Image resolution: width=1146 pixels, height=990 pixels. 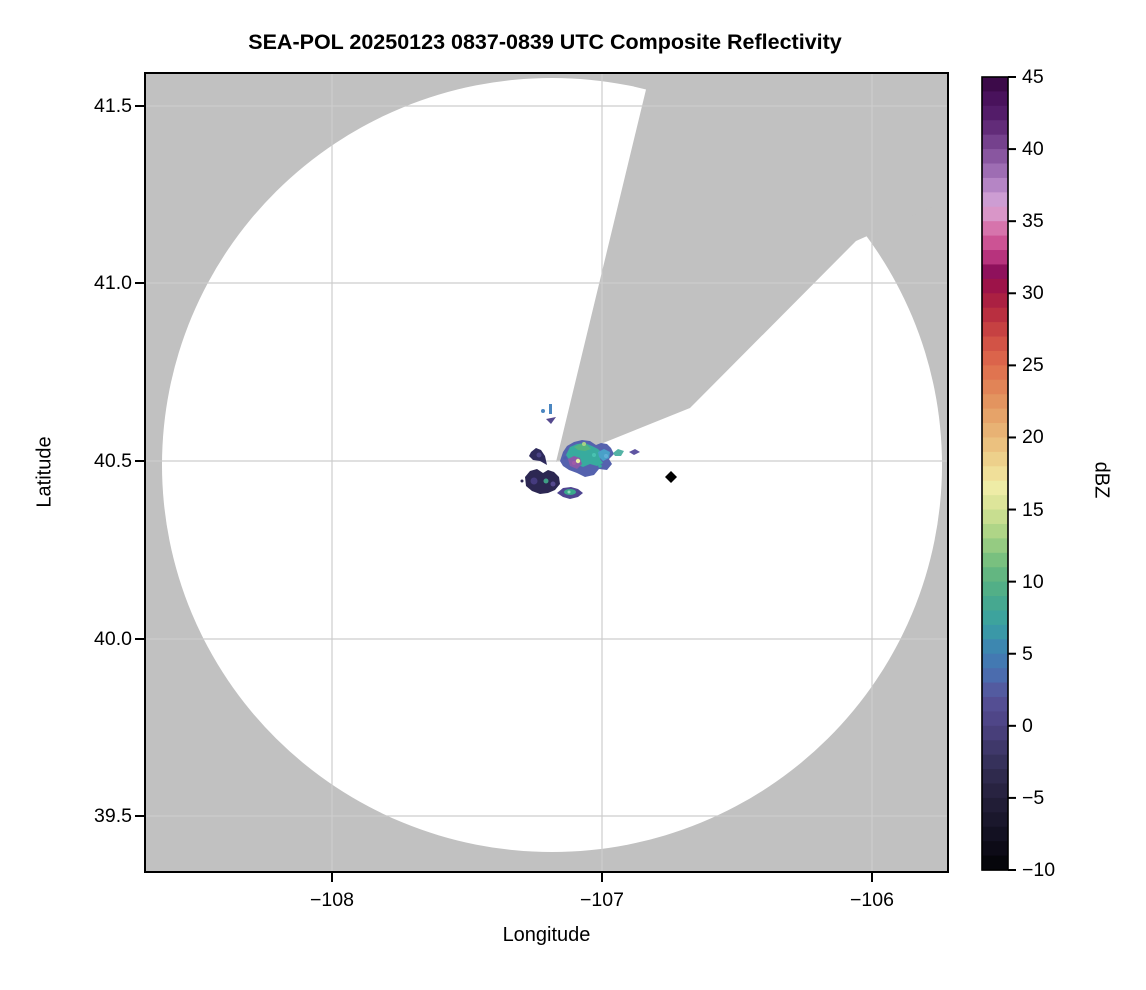 I want to click on x-tick-label: −106, so click(x=872, y=900).